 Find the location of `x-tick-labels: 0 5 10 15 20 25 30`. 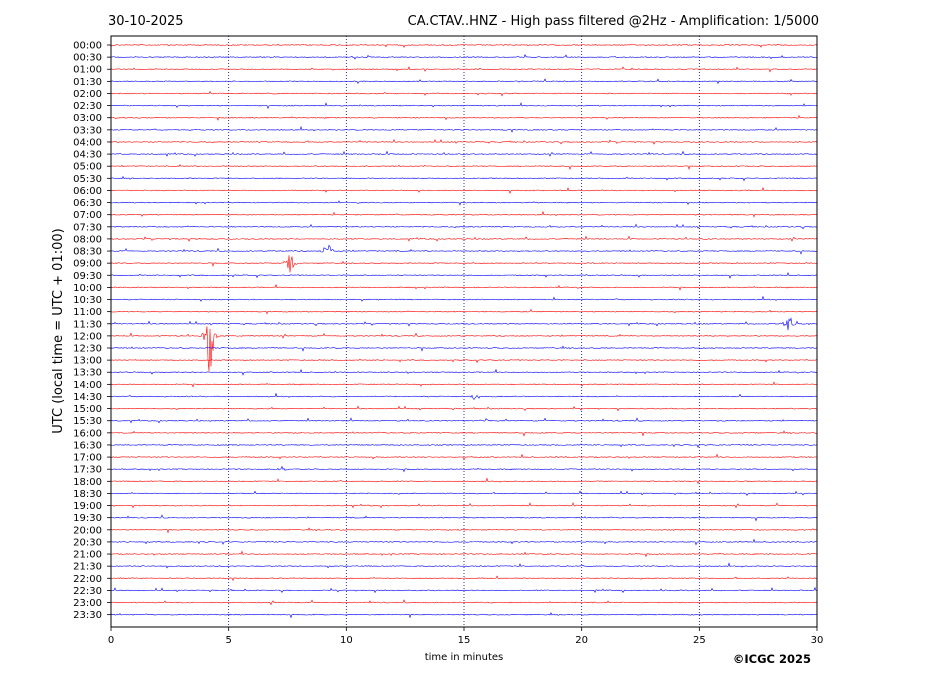

x-tick-labels: 0 5 10 15 20 25 30 is located at coordinates (466, 636).